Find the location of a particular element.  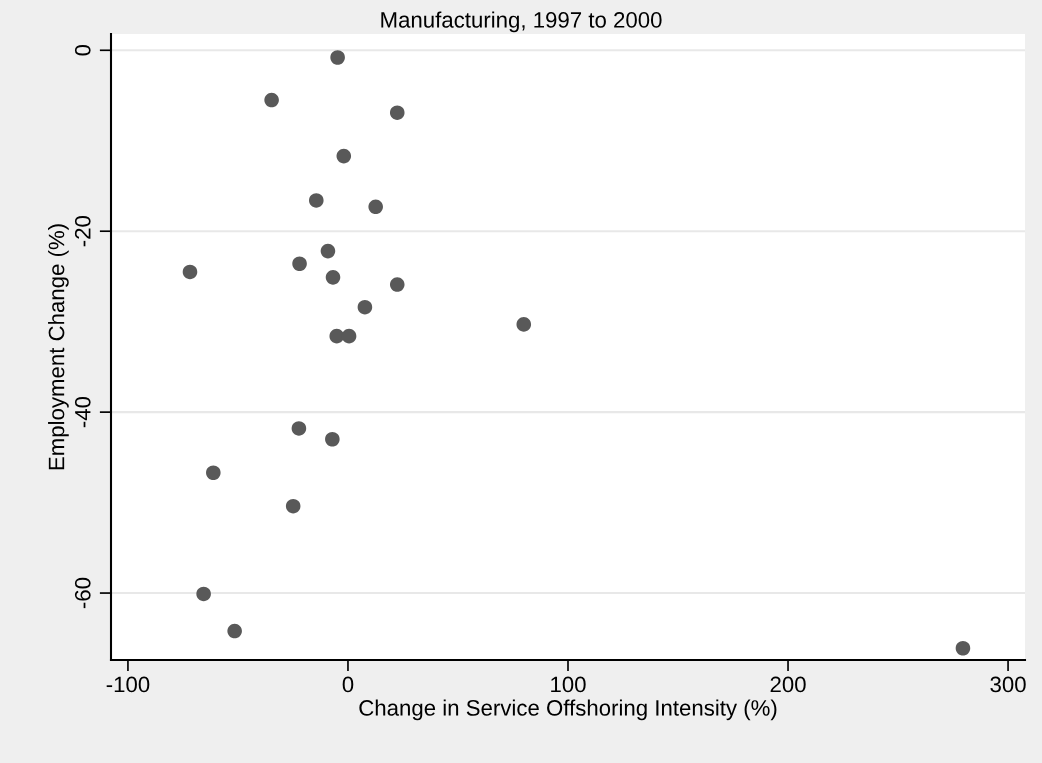

y-axis-title: Employment Change (%) is located at coordinates (58, 347).